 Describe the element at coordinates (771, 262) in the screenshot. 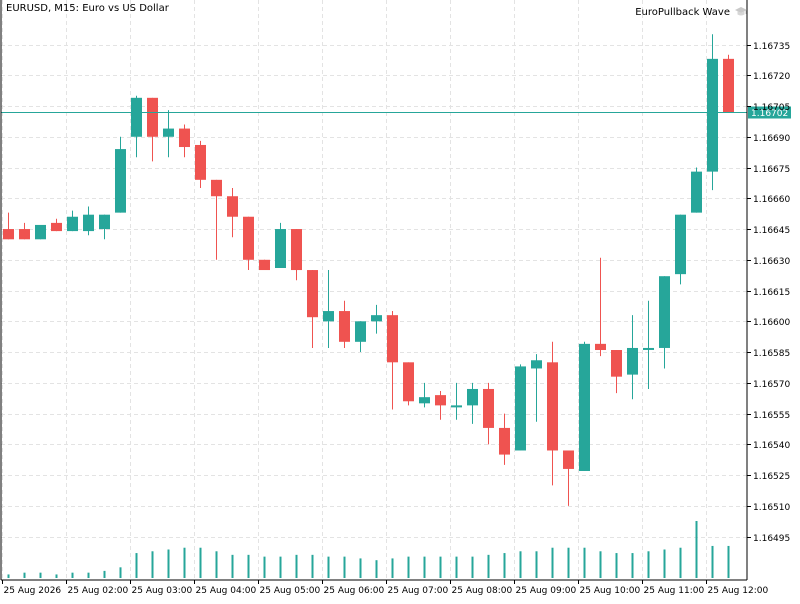

I see `price-tick-label: 1.16630` at that location.